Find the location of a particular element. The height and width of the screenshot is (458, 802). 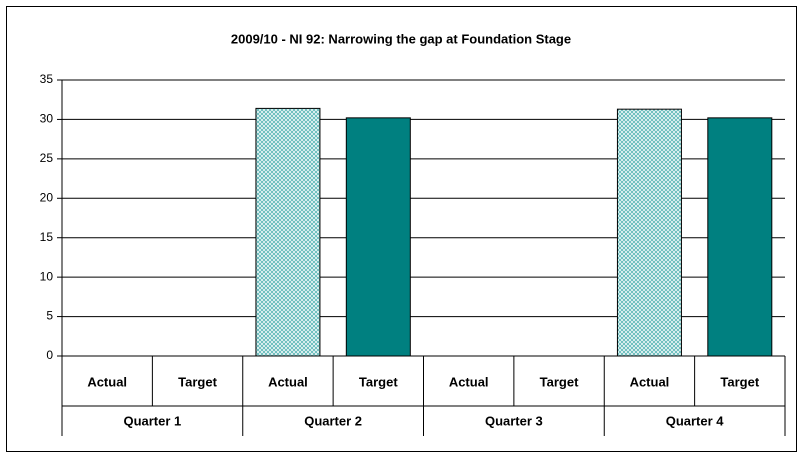

y-tick-label: 5 is located at coordinates (49, 316).